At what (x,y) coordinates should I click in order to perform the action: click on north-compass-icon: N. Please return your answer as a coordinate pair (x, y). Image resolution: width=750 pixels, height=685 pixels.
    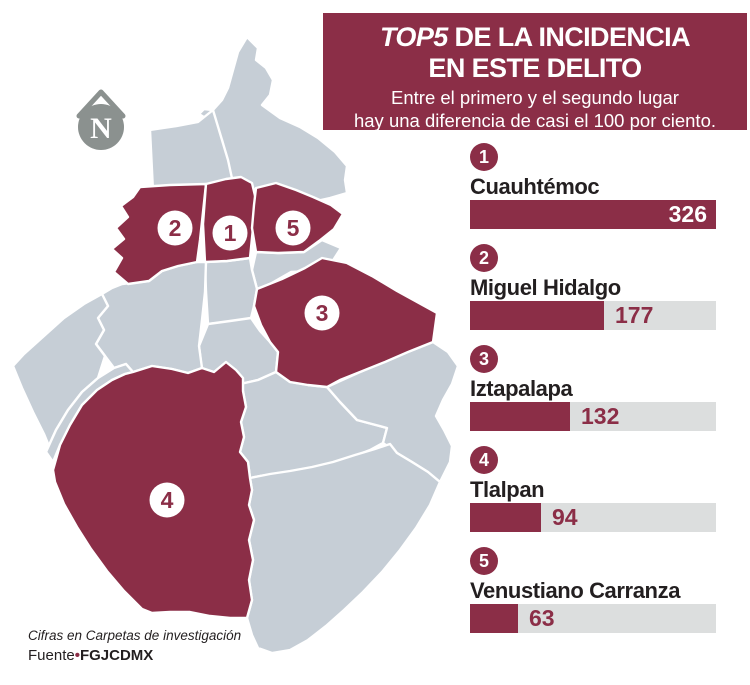
    Looking at the image, I should click on (101, 119).